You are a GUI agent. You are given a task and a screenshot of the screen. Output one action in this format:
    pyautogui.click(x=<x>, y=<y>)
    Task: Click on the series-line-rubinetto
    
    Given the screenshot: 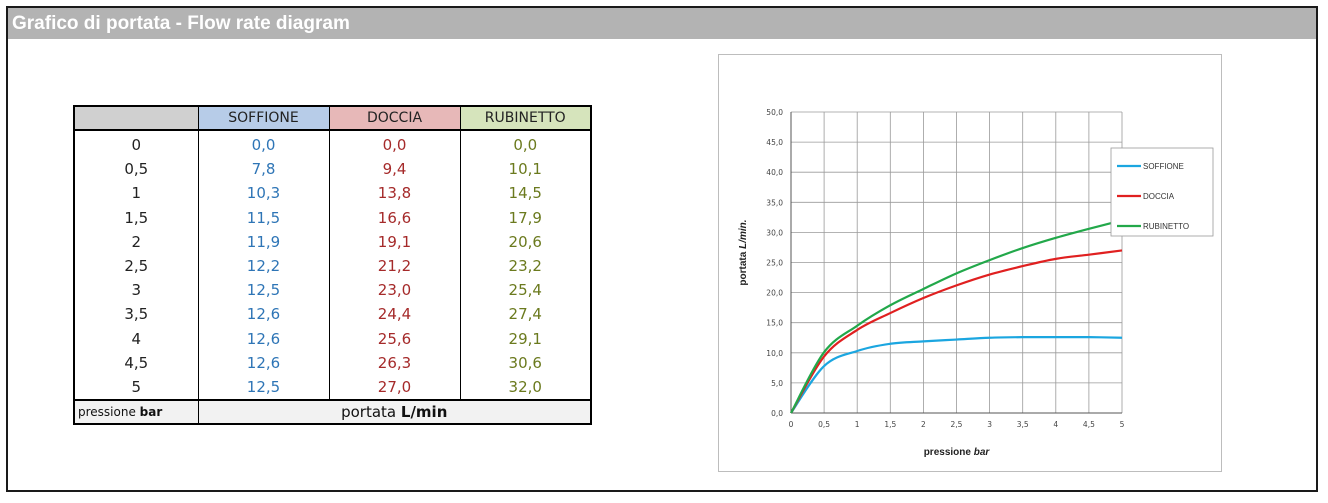 What is the action you would take?
    pyautogui.click(x=956, y=316)
    